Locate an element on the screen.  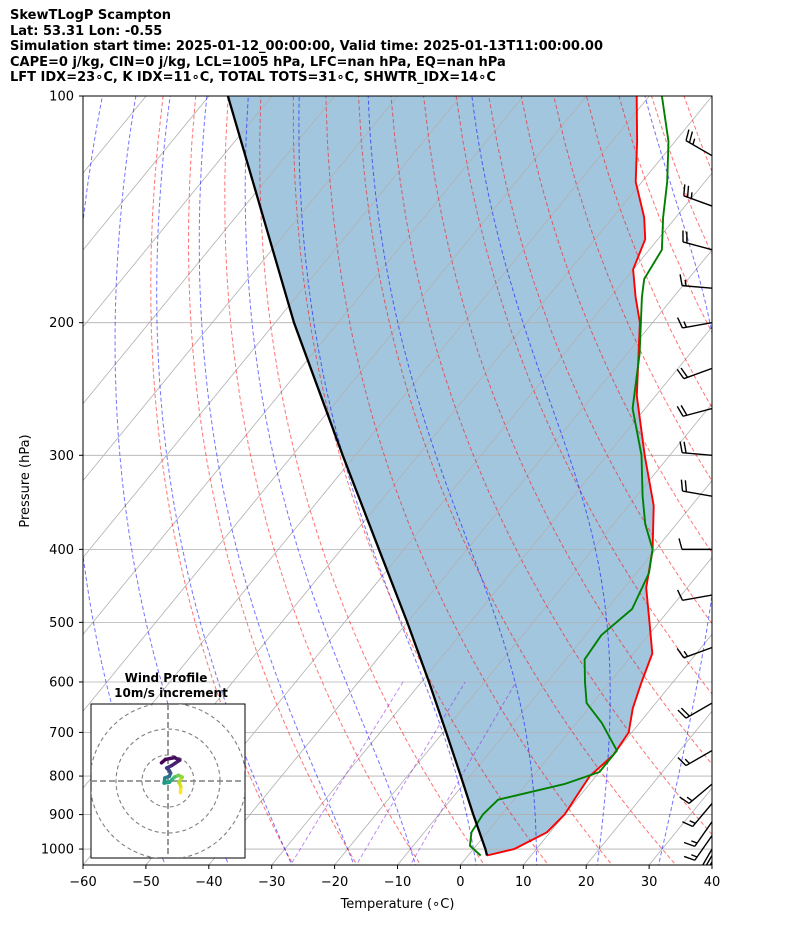
y-tick-label: 500 is located at coordinates (61, 623).